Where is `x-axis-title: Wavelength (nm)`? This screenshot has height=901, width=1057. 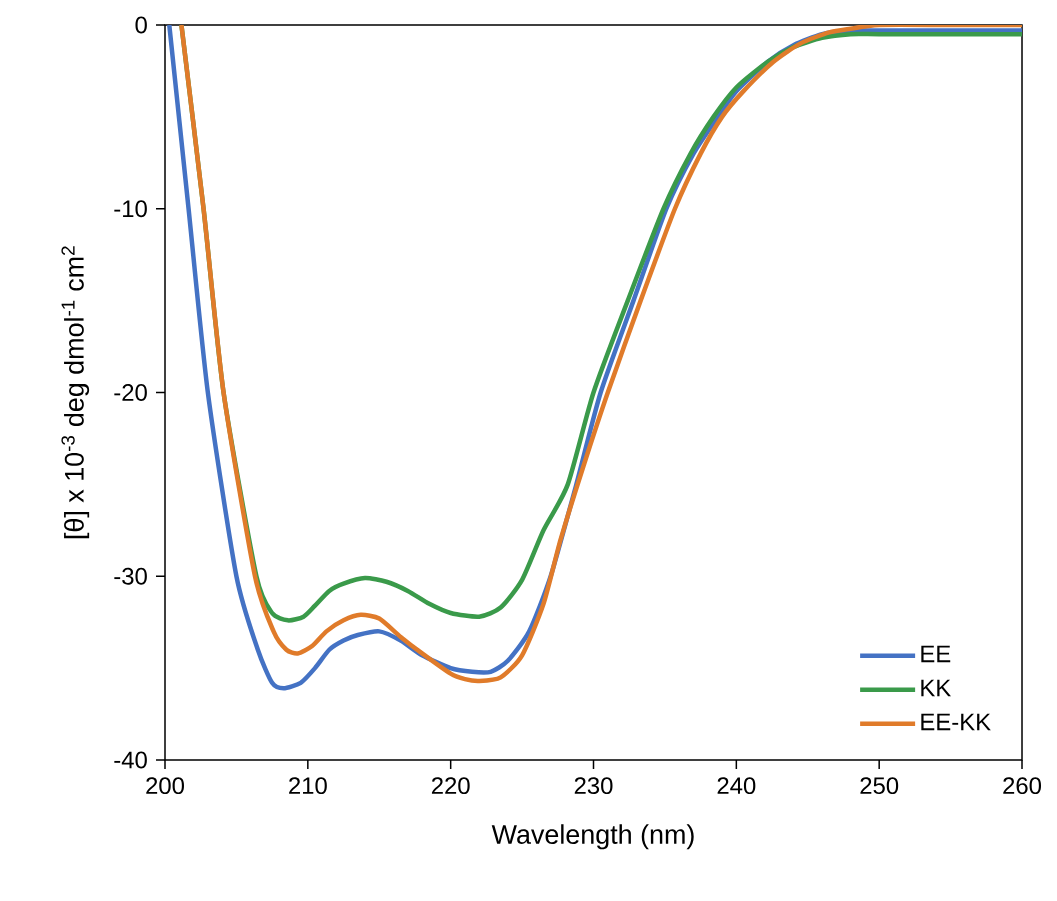 x-axis-title: Wavelength (nm) is located at coordinates (592, 837).